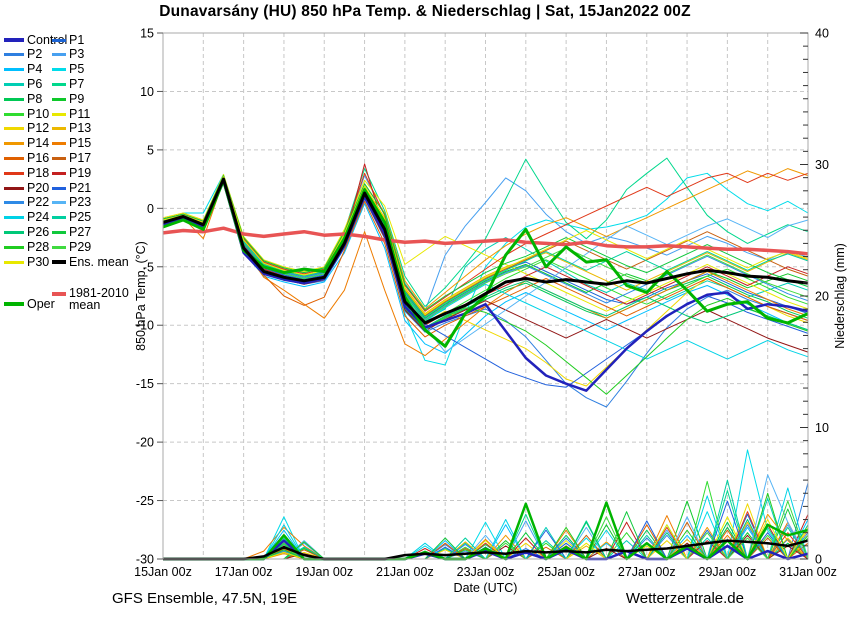 This screenshot has height=620, width=850. I want to click on right-axis-tick-label: 20, so click(822, 297).